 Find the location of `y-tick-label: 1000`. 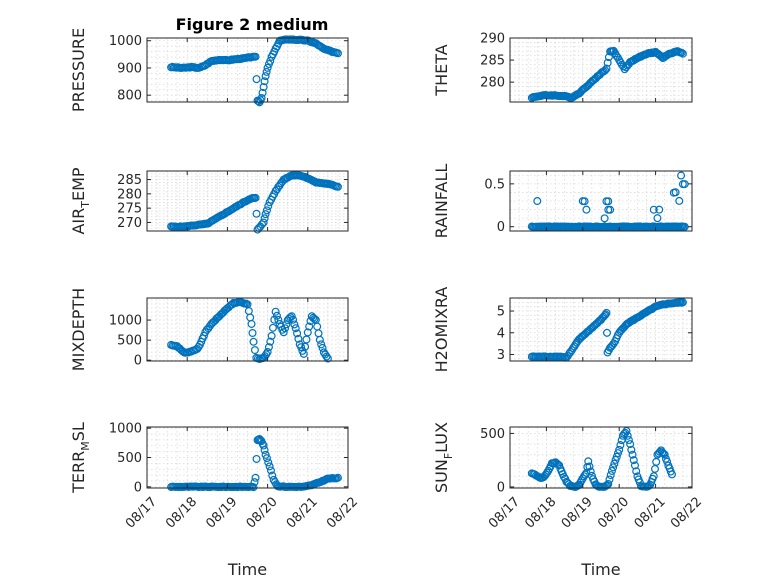

y-tick-label: 1000 is located at coordinates (125, 41).